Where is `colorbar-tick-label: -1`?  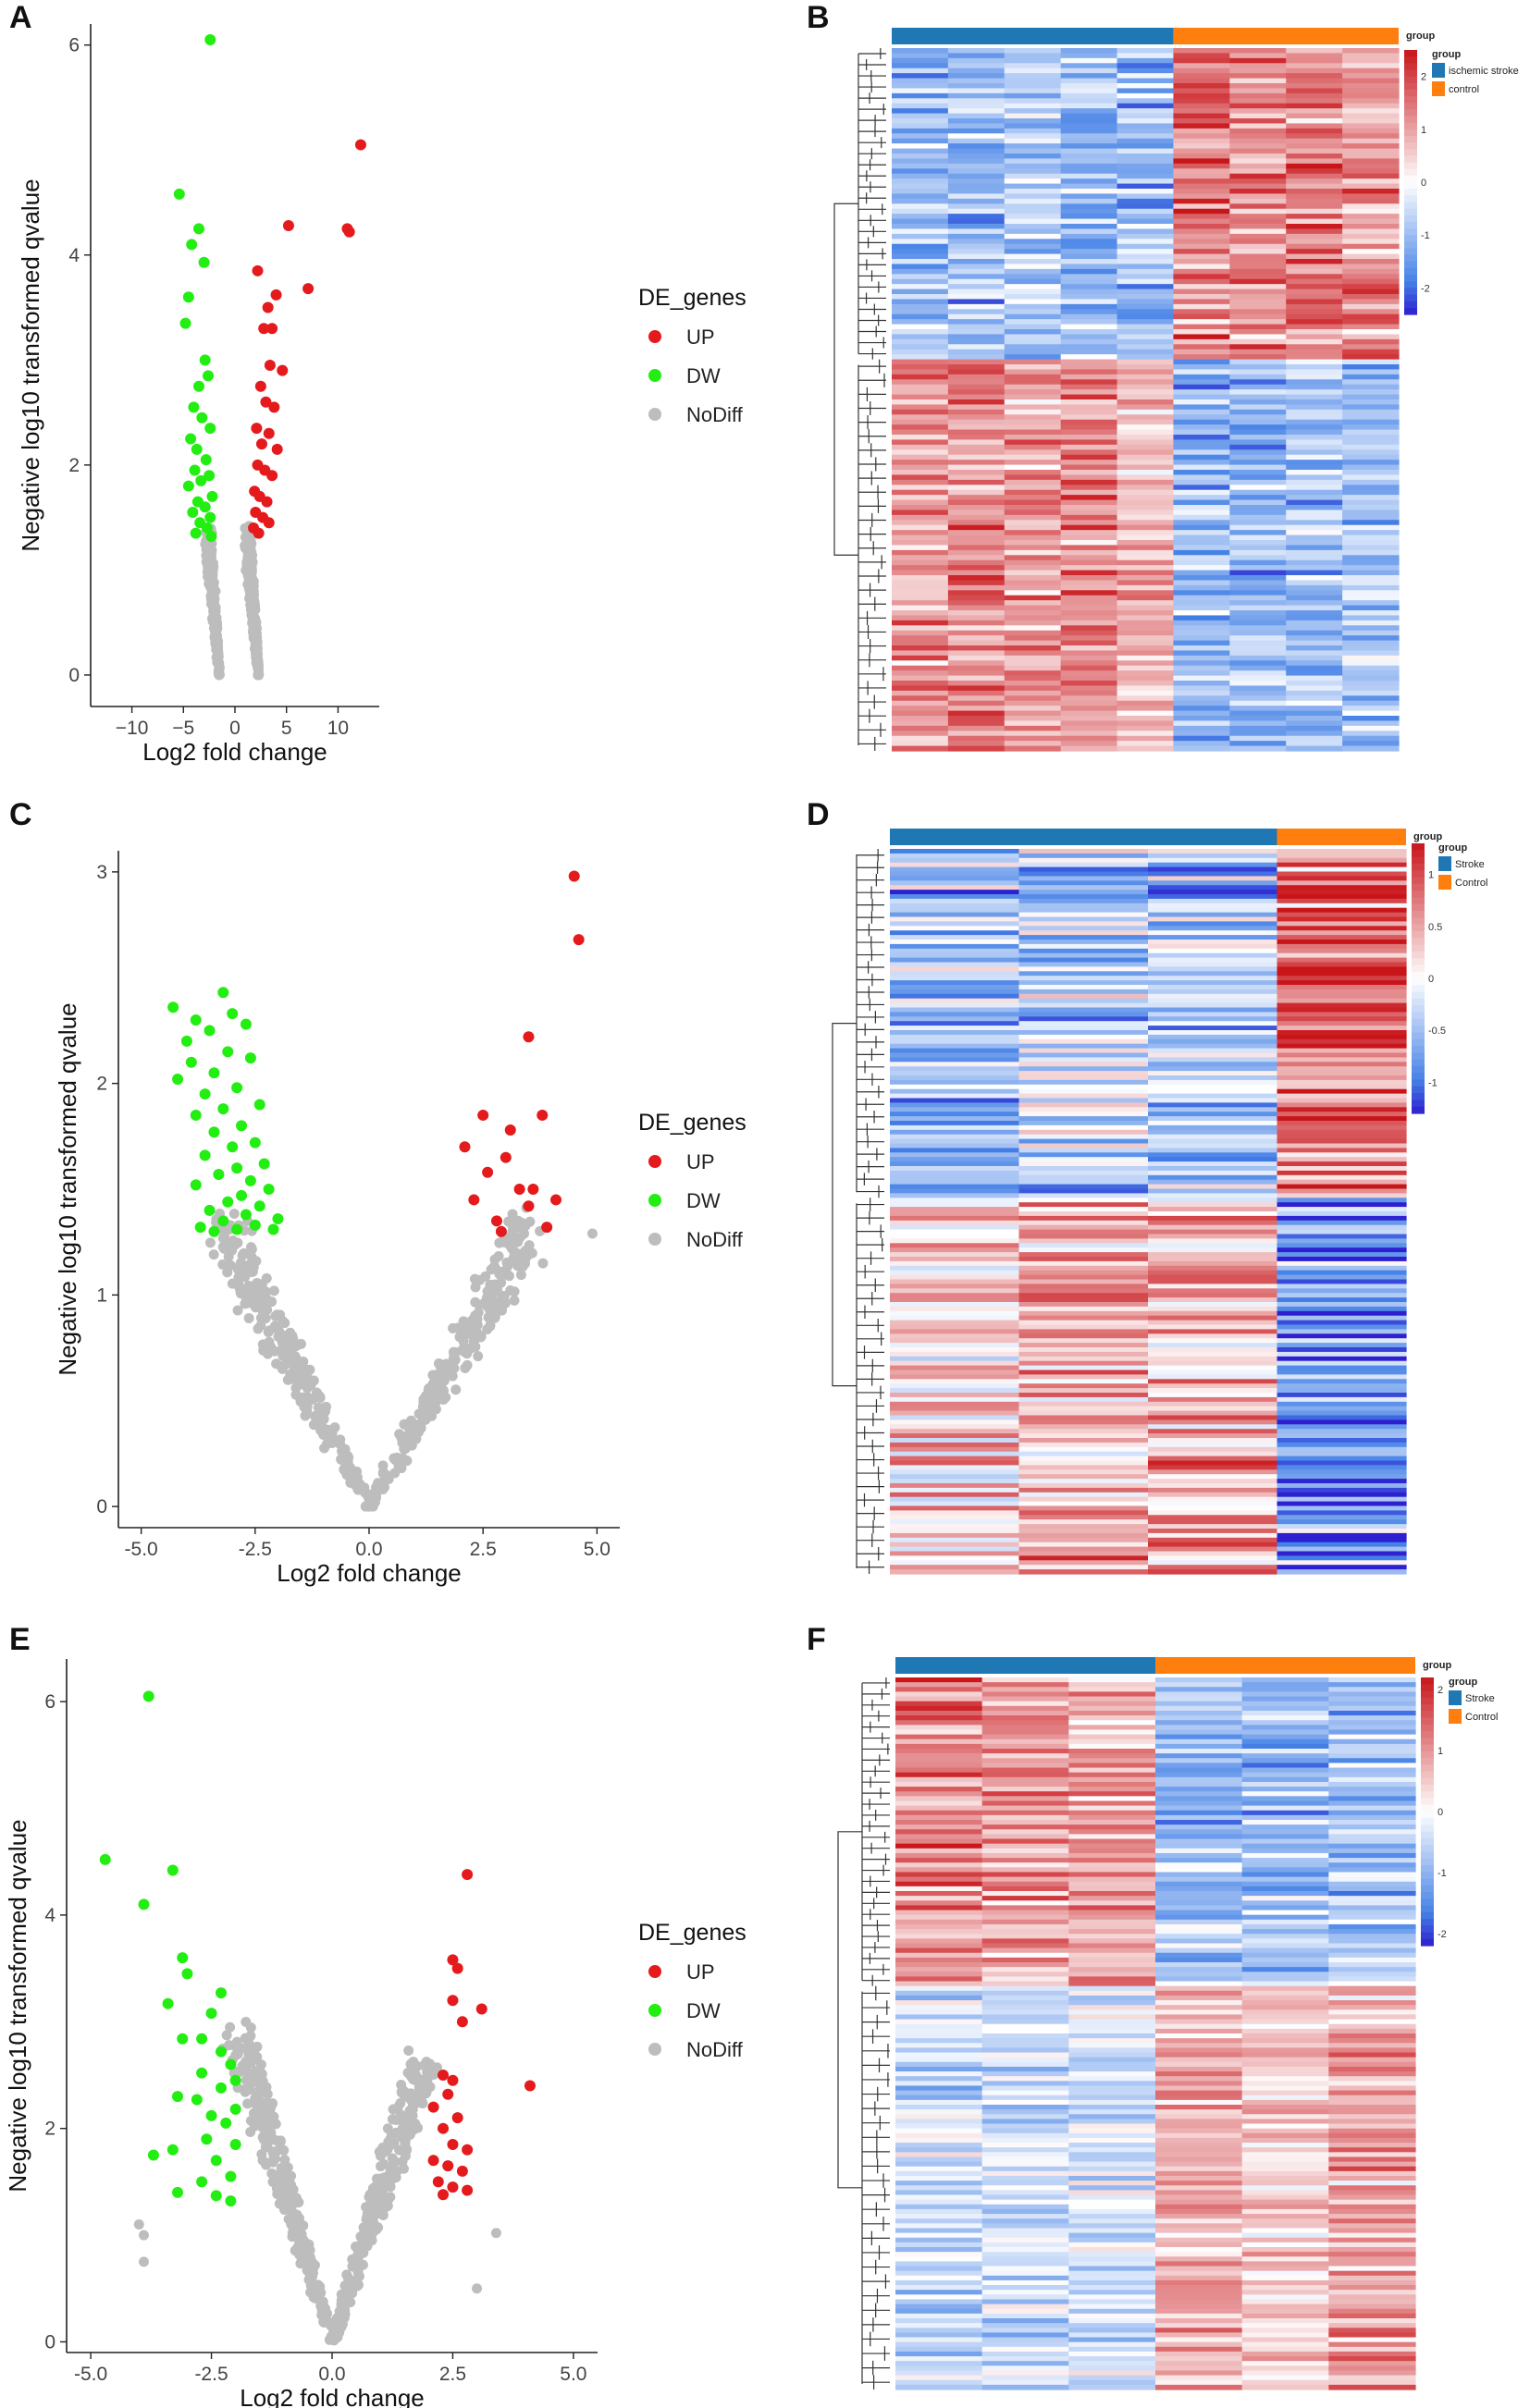 colorbar-tick-label: -1 is located at coordinates (1442, 1873).